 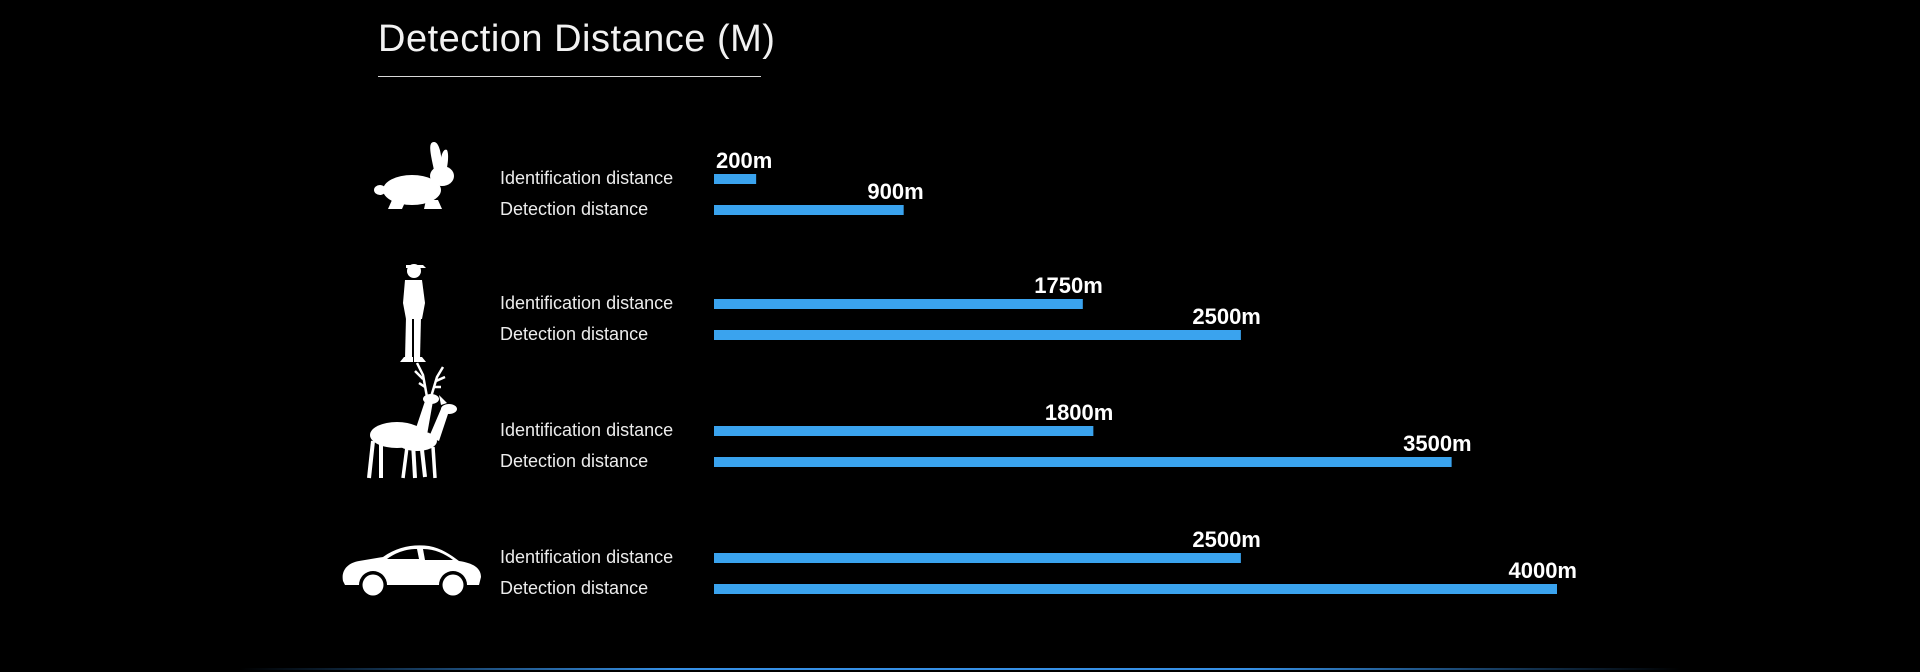 I want to click on deer-icon, so click(x=412, y=420).